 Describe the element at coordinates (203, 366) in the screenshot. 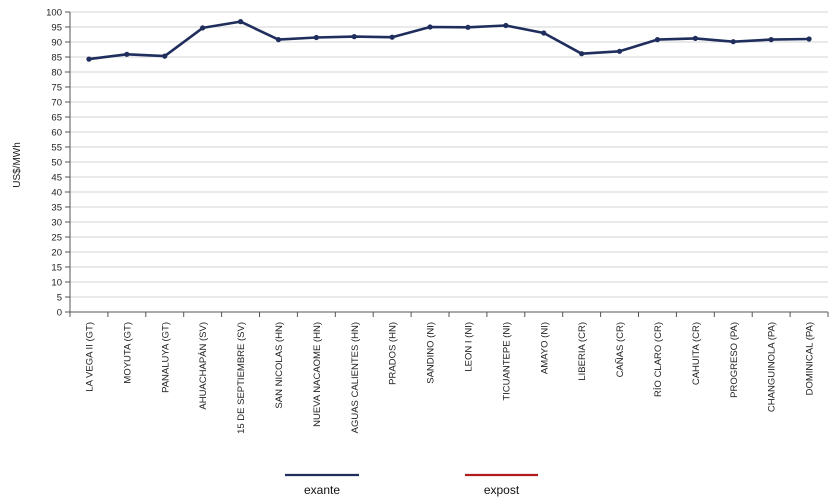

I see `x-category-label: AHUACHAPÁN (SV)` at that location.